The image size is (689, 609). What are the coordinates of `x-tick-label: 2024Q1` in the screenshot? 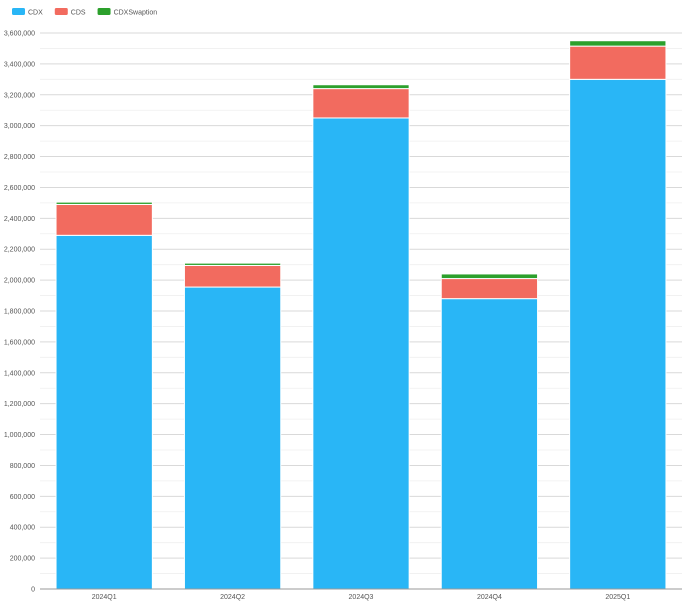 It's located at (104, 597).